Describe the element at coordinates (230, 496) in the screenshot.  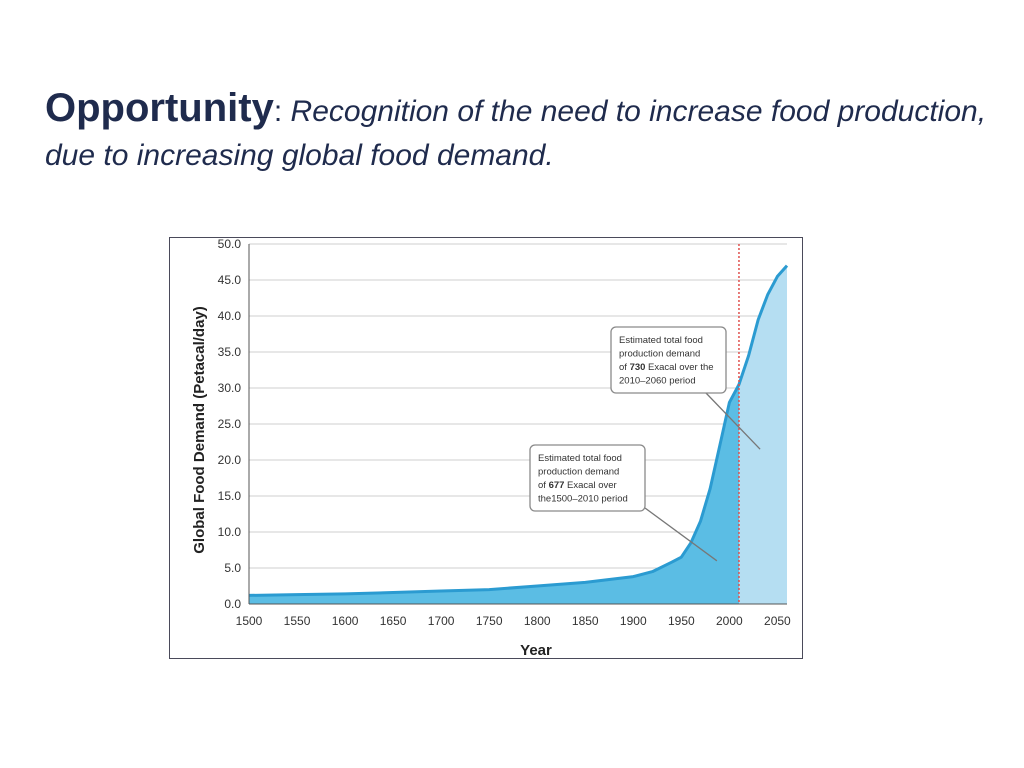
I see `y-tick-label: 15.0` at that location.